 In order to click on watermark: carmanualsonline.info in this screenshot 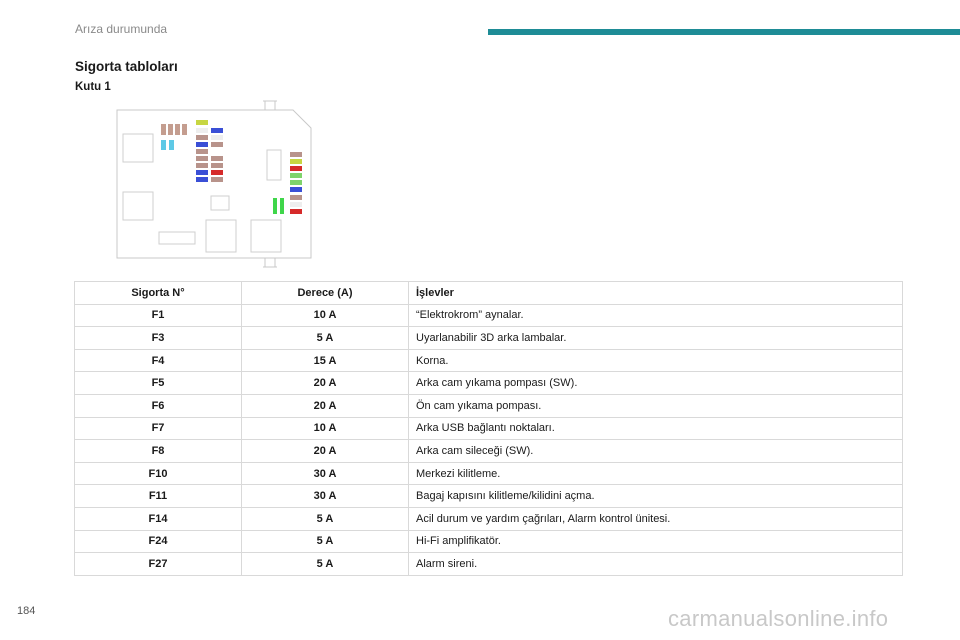, I will do `click(778, 618)`.